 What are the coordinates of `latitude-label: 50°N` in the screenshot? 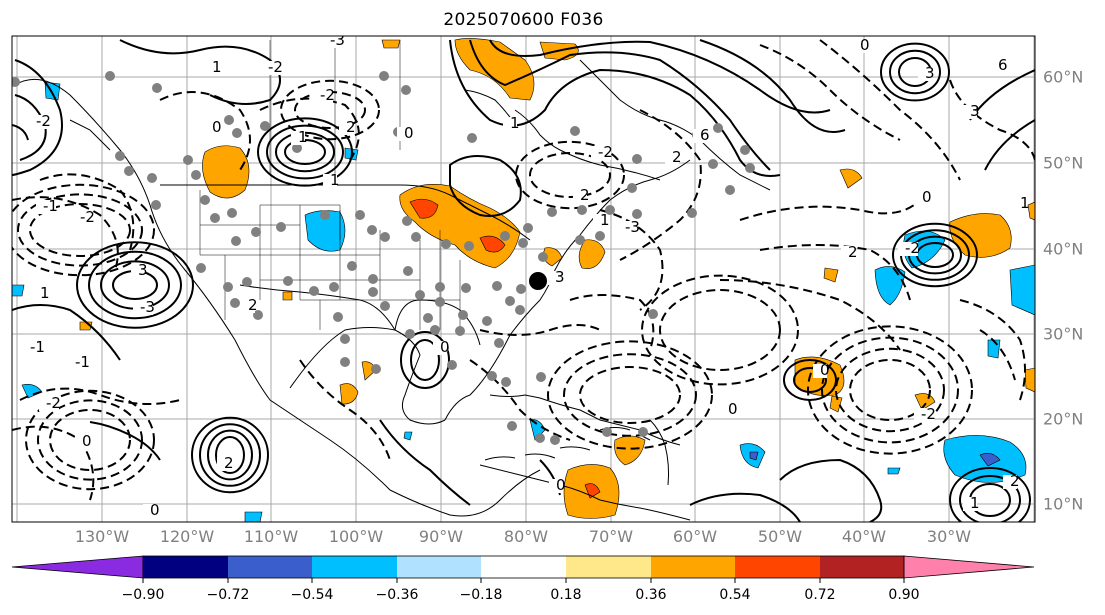 It's located at (1063, 163).